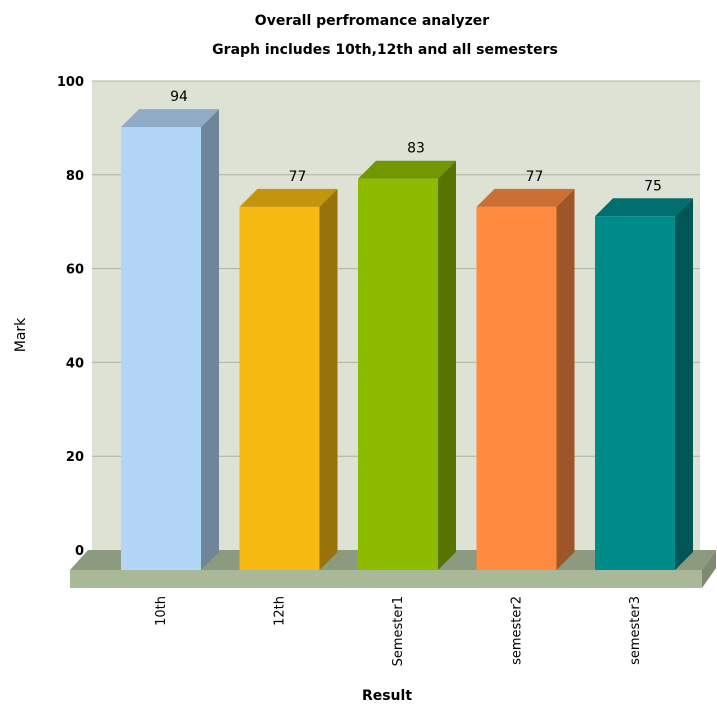 Image resolution: width=717 pixels, height=712 pixels. I want to click on floor-side, so click(709, 569).